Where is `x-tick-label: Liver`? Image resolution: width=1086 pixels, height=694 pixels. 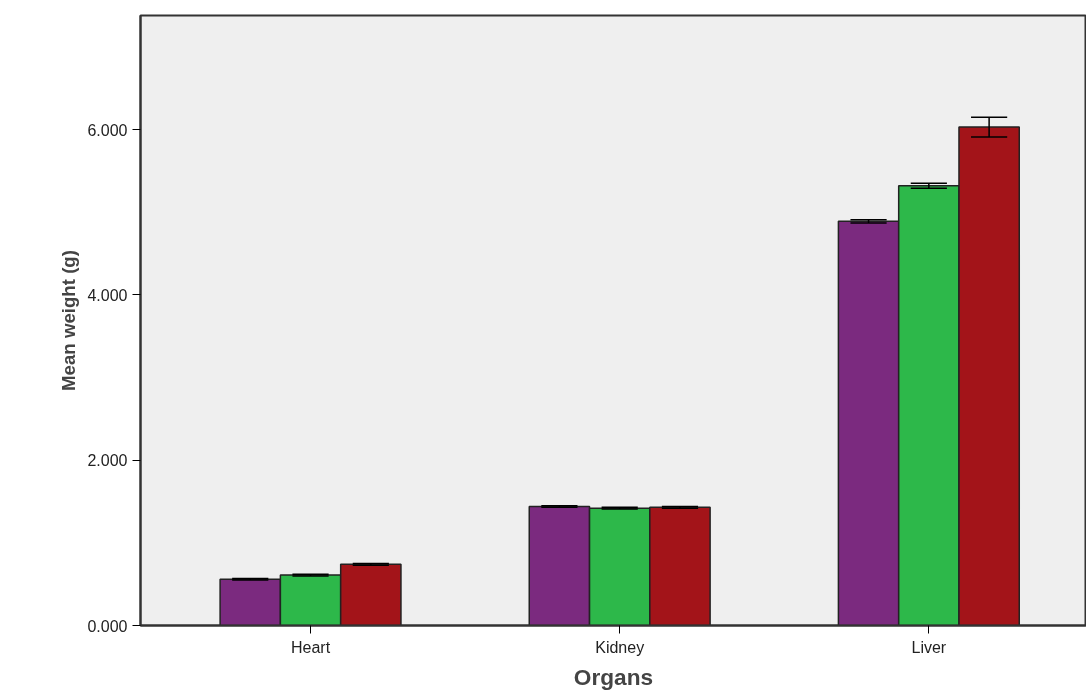
x-tick-label: Liver is located at coordinates (929, 647).